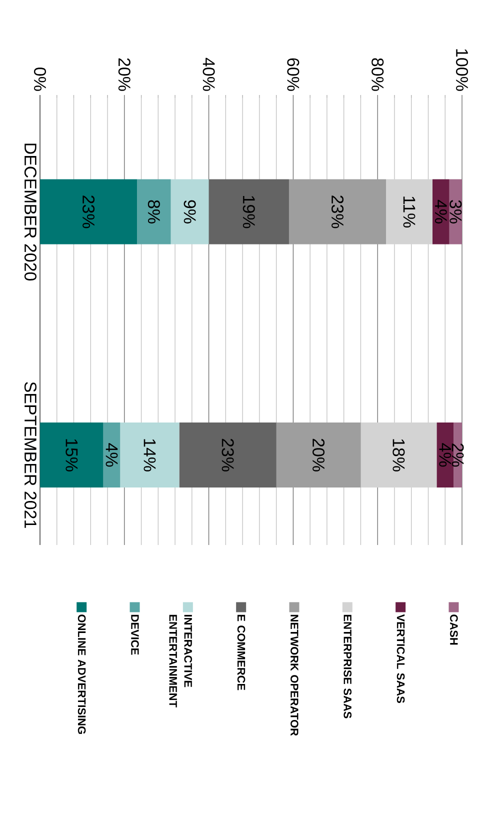 This screenshot has height=836, width=486. I want to click on data-label: 14%, so click(150, 455).